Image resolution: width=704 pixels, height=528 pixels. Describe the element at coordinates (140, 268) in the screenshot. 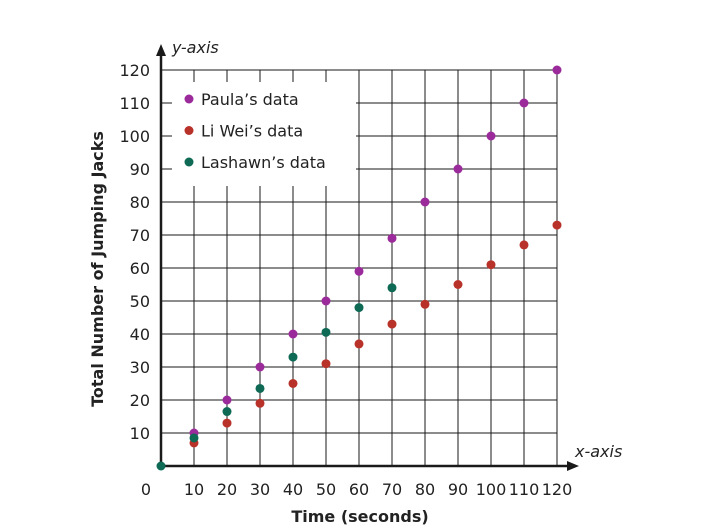

I see `y-tick-label: 60` at that location.